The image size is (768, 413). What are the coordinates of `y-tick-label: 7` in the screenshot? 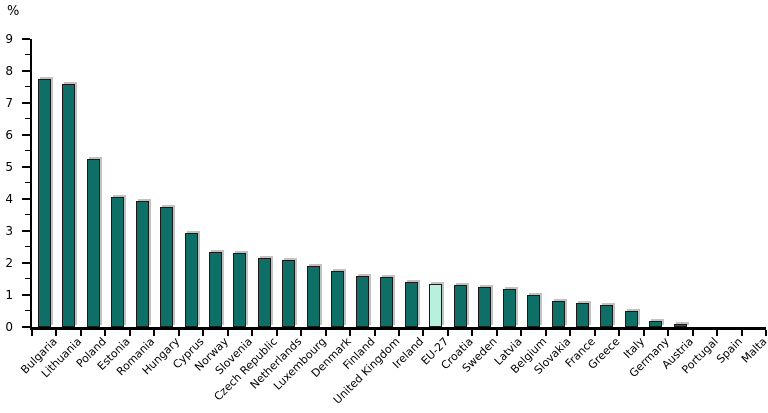 It's located at (9, 103).